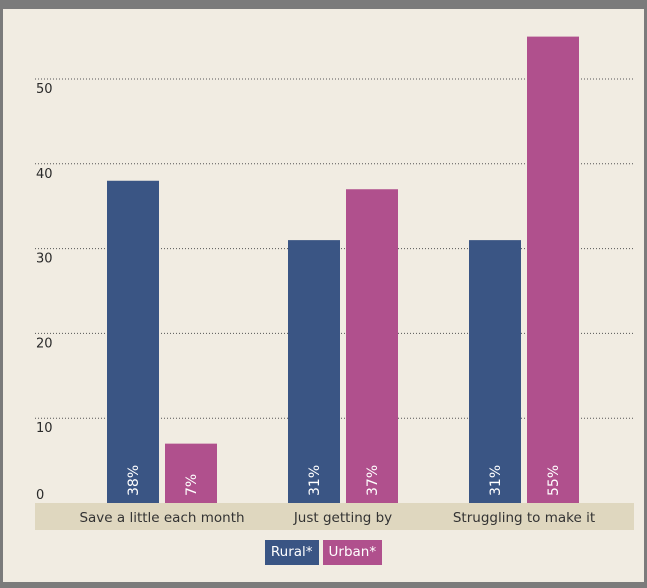  What do you see at coordinates (134, 480) in the screenshot?
I see `data-label-rural-0: 38%` at bounding box center [134, 480].